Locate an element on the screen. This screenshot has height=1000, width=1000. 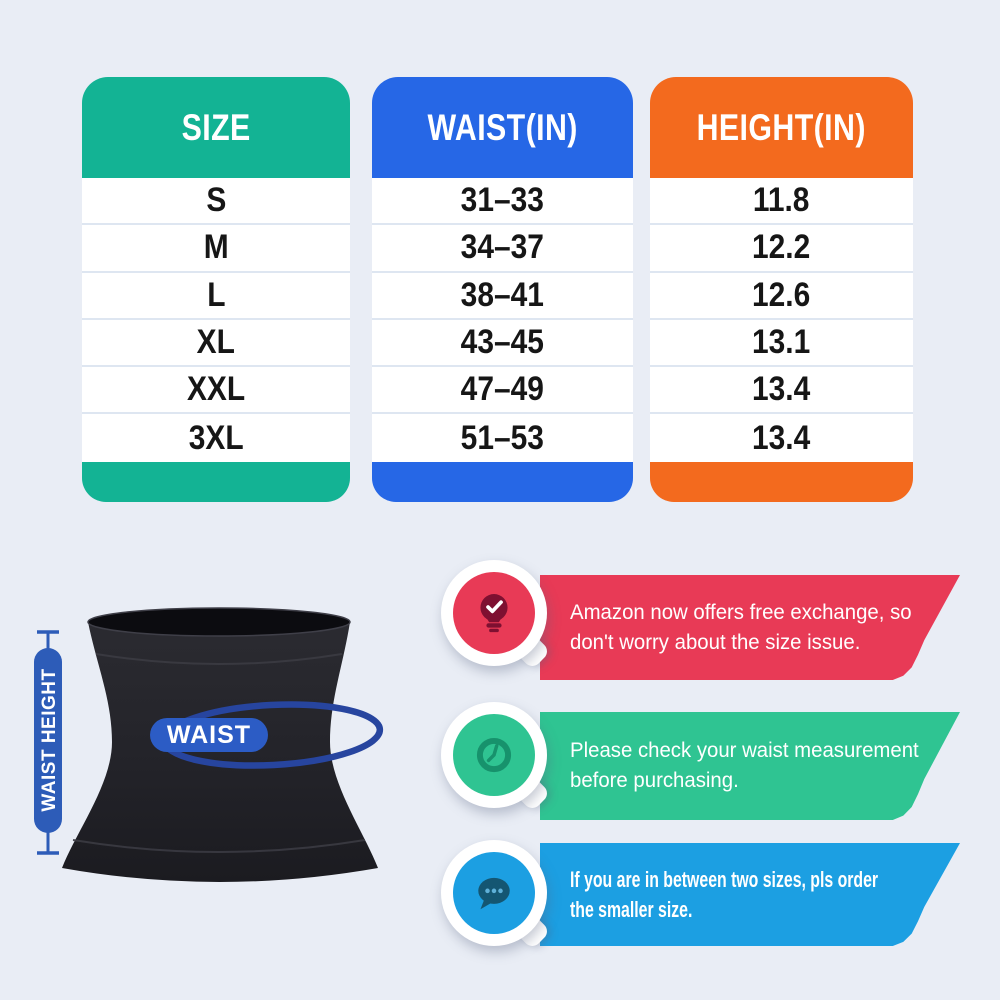
waist-pill-group: WAIST is located at coordinates (209, 735).